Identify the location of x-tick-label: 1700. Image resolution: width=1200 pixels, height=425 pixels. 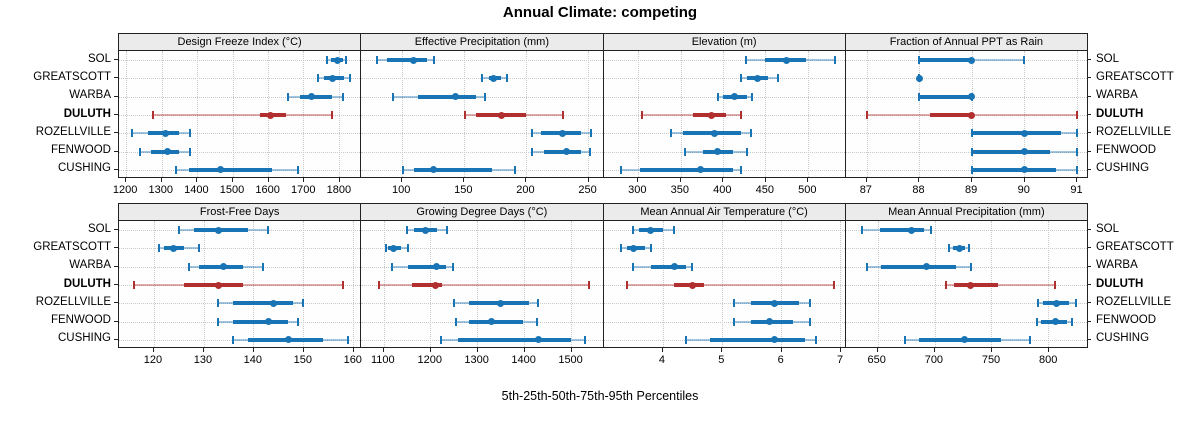
(303, 190).